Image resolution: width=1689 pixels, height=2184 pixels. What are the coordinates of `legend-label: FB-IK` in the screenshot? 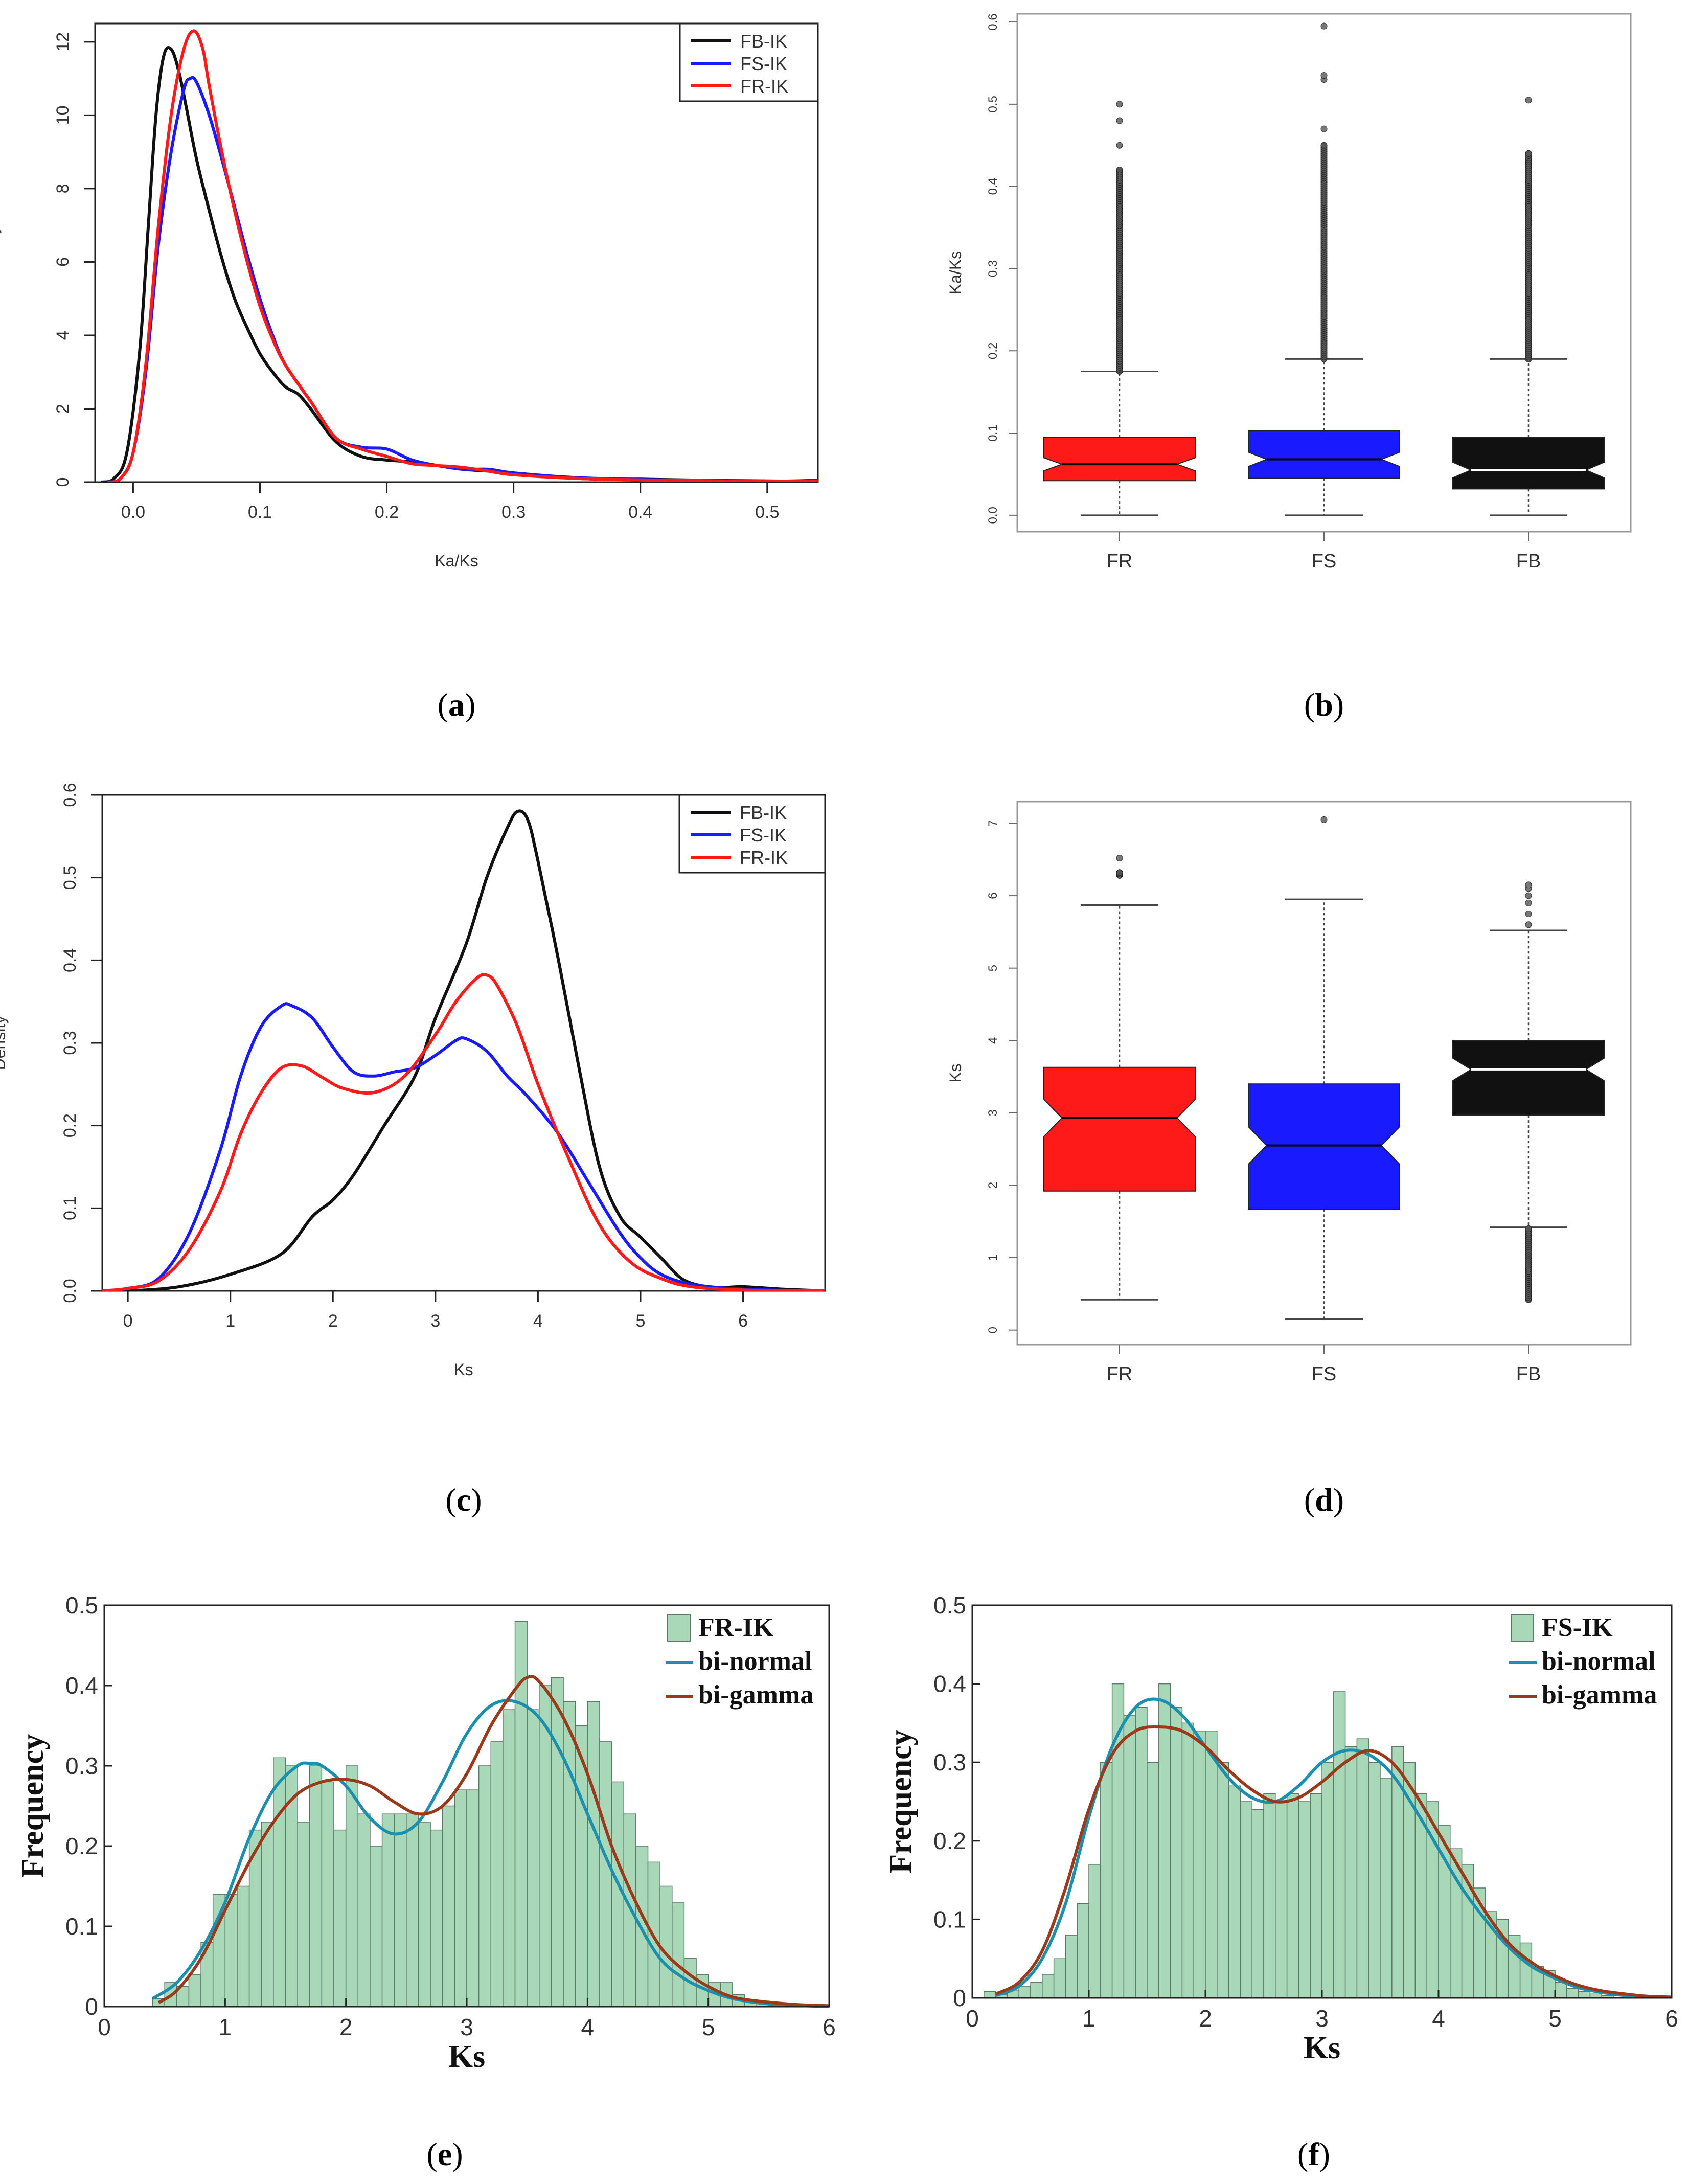 It's located at (764, 41).